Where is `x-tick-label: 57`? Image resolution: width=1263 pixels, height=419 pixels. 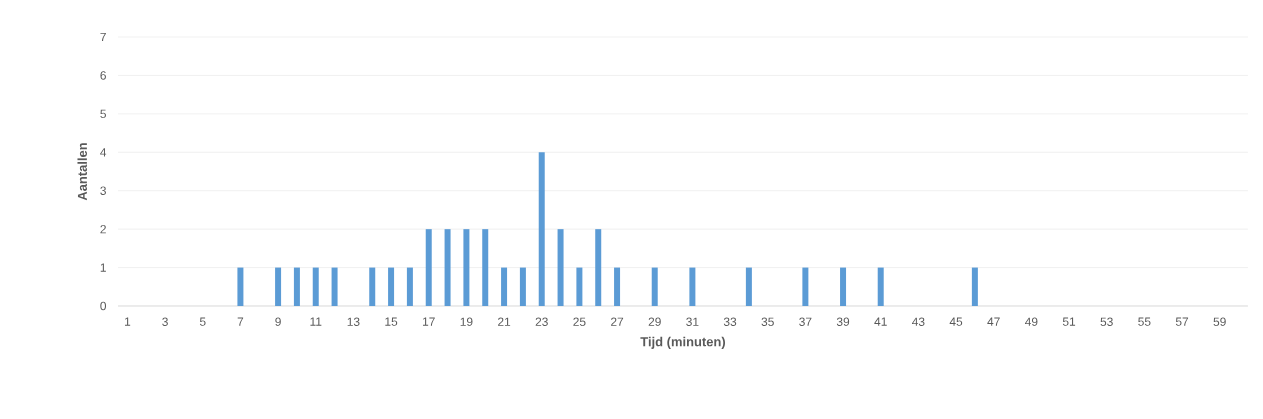
x-tick-label: 57 is located at coordinates (1182, 321).